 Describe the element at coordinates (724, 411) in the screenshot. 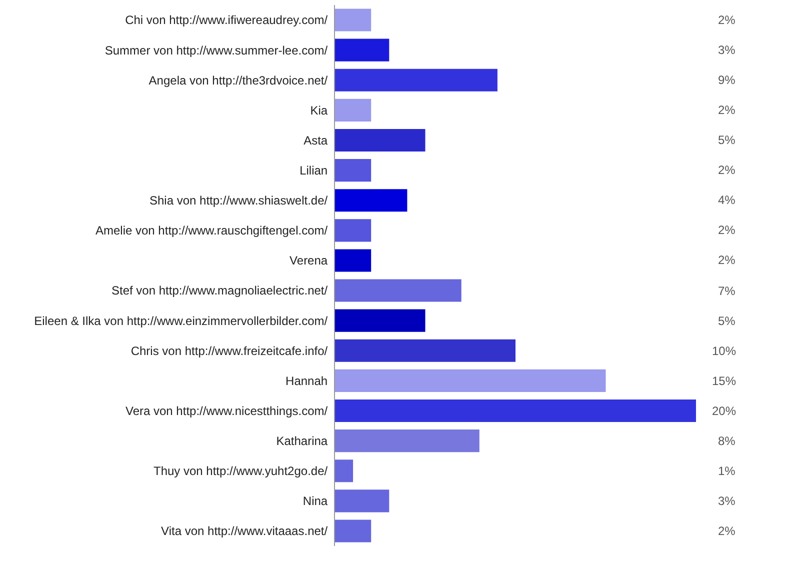

I see `data-label: 20%` at that location.